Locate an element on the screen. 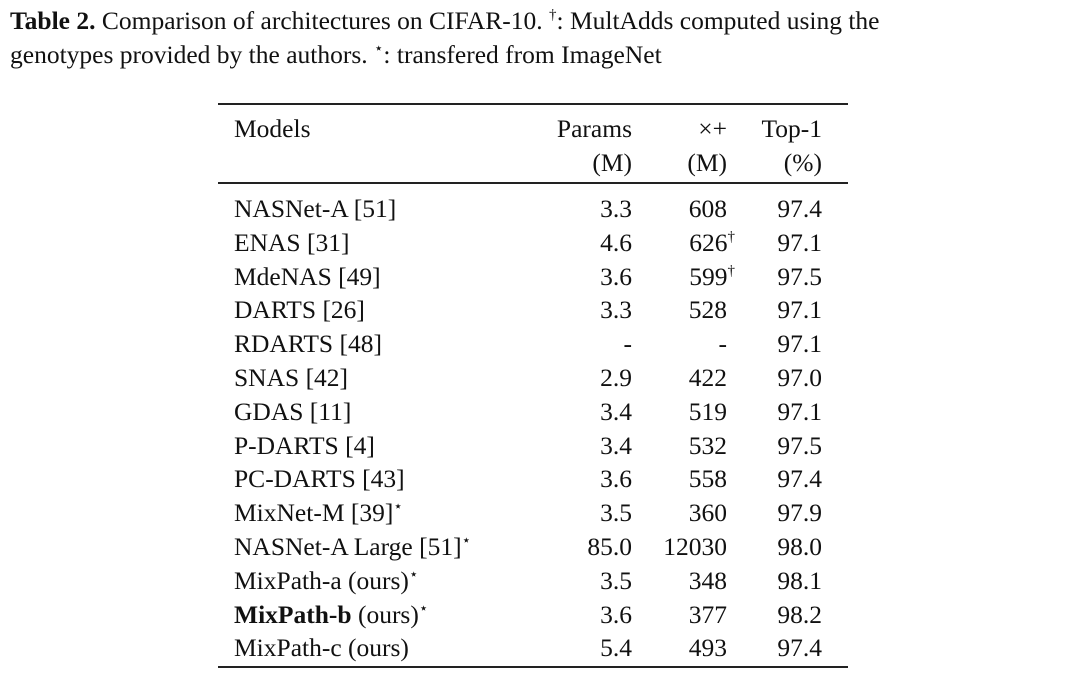 Image resolution: width=1080 pixels, height=675 pixels. madds-cell: 532 is located at coordinates (708, 446).